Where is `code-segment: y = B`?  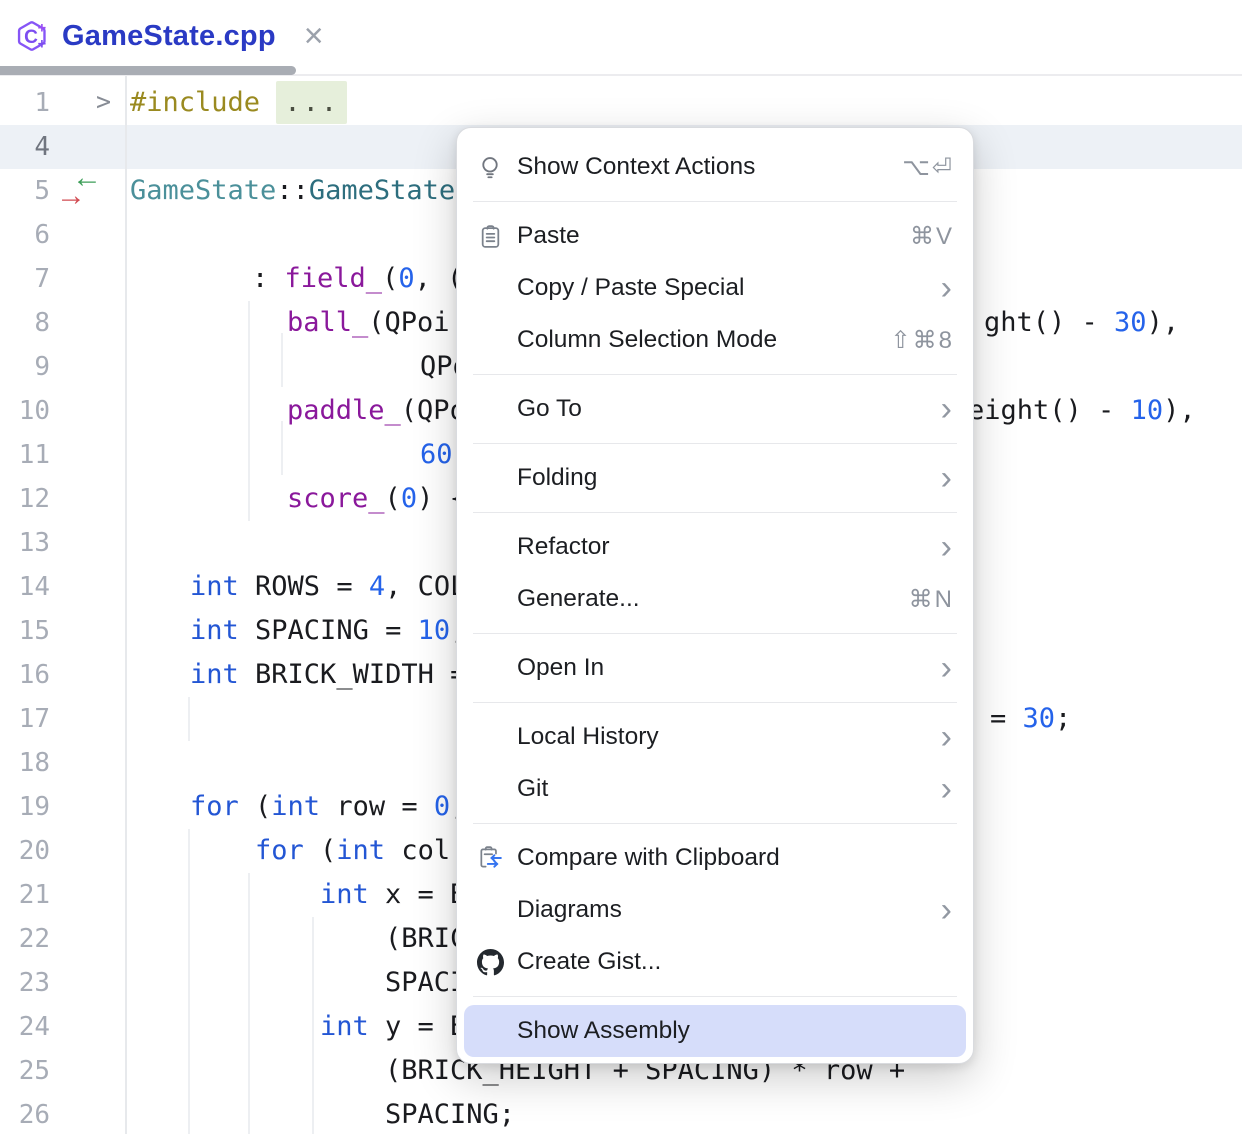
code-segment: y = B is located at coordinates (417, 1026).